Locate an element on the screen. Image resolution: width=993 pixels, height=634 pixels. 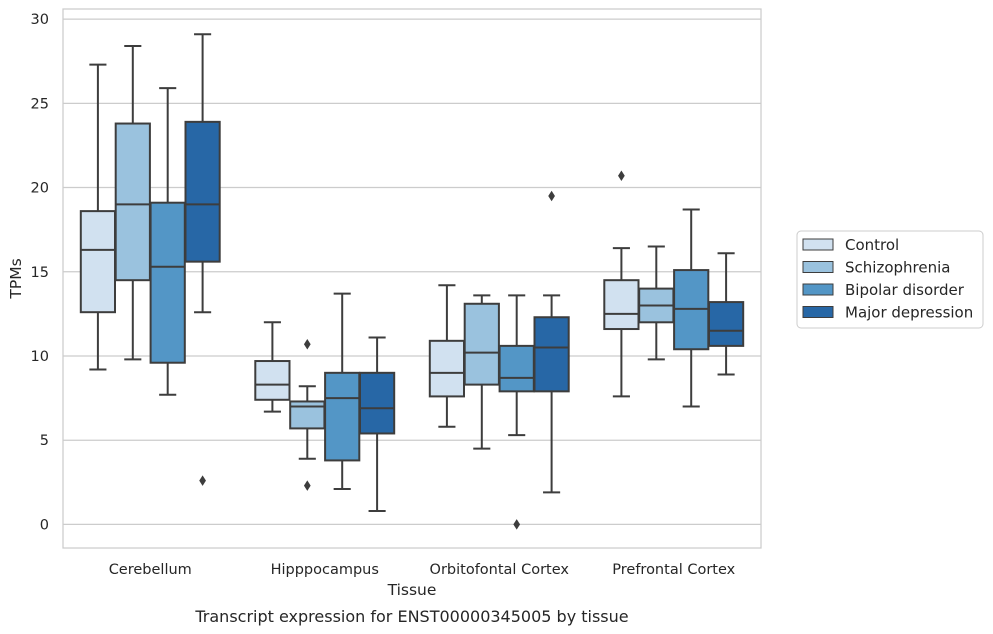
y-tick-label: 15 is located at coordinates (40, 273).